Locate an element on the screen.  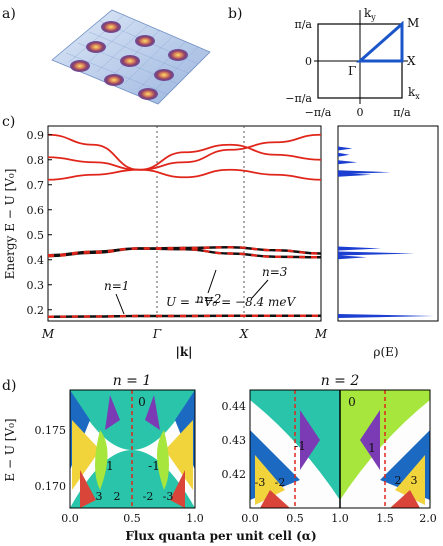
dos-panel: ρ(E) is located at coordinates (388, 242).